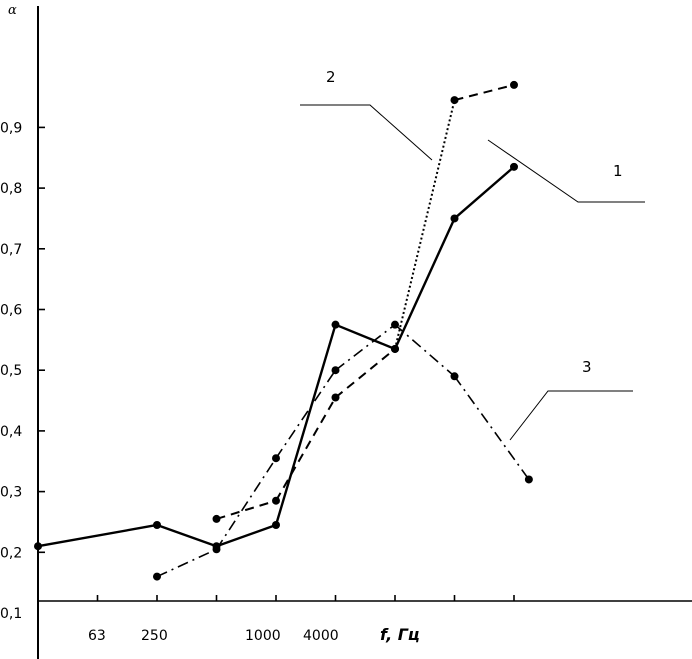 This screenshot has width=692, height=659. What do you see at coordinates (331, 77) in the screenshot?
I see `callout-label-series-2: 2` at bounding box center [331, 77].